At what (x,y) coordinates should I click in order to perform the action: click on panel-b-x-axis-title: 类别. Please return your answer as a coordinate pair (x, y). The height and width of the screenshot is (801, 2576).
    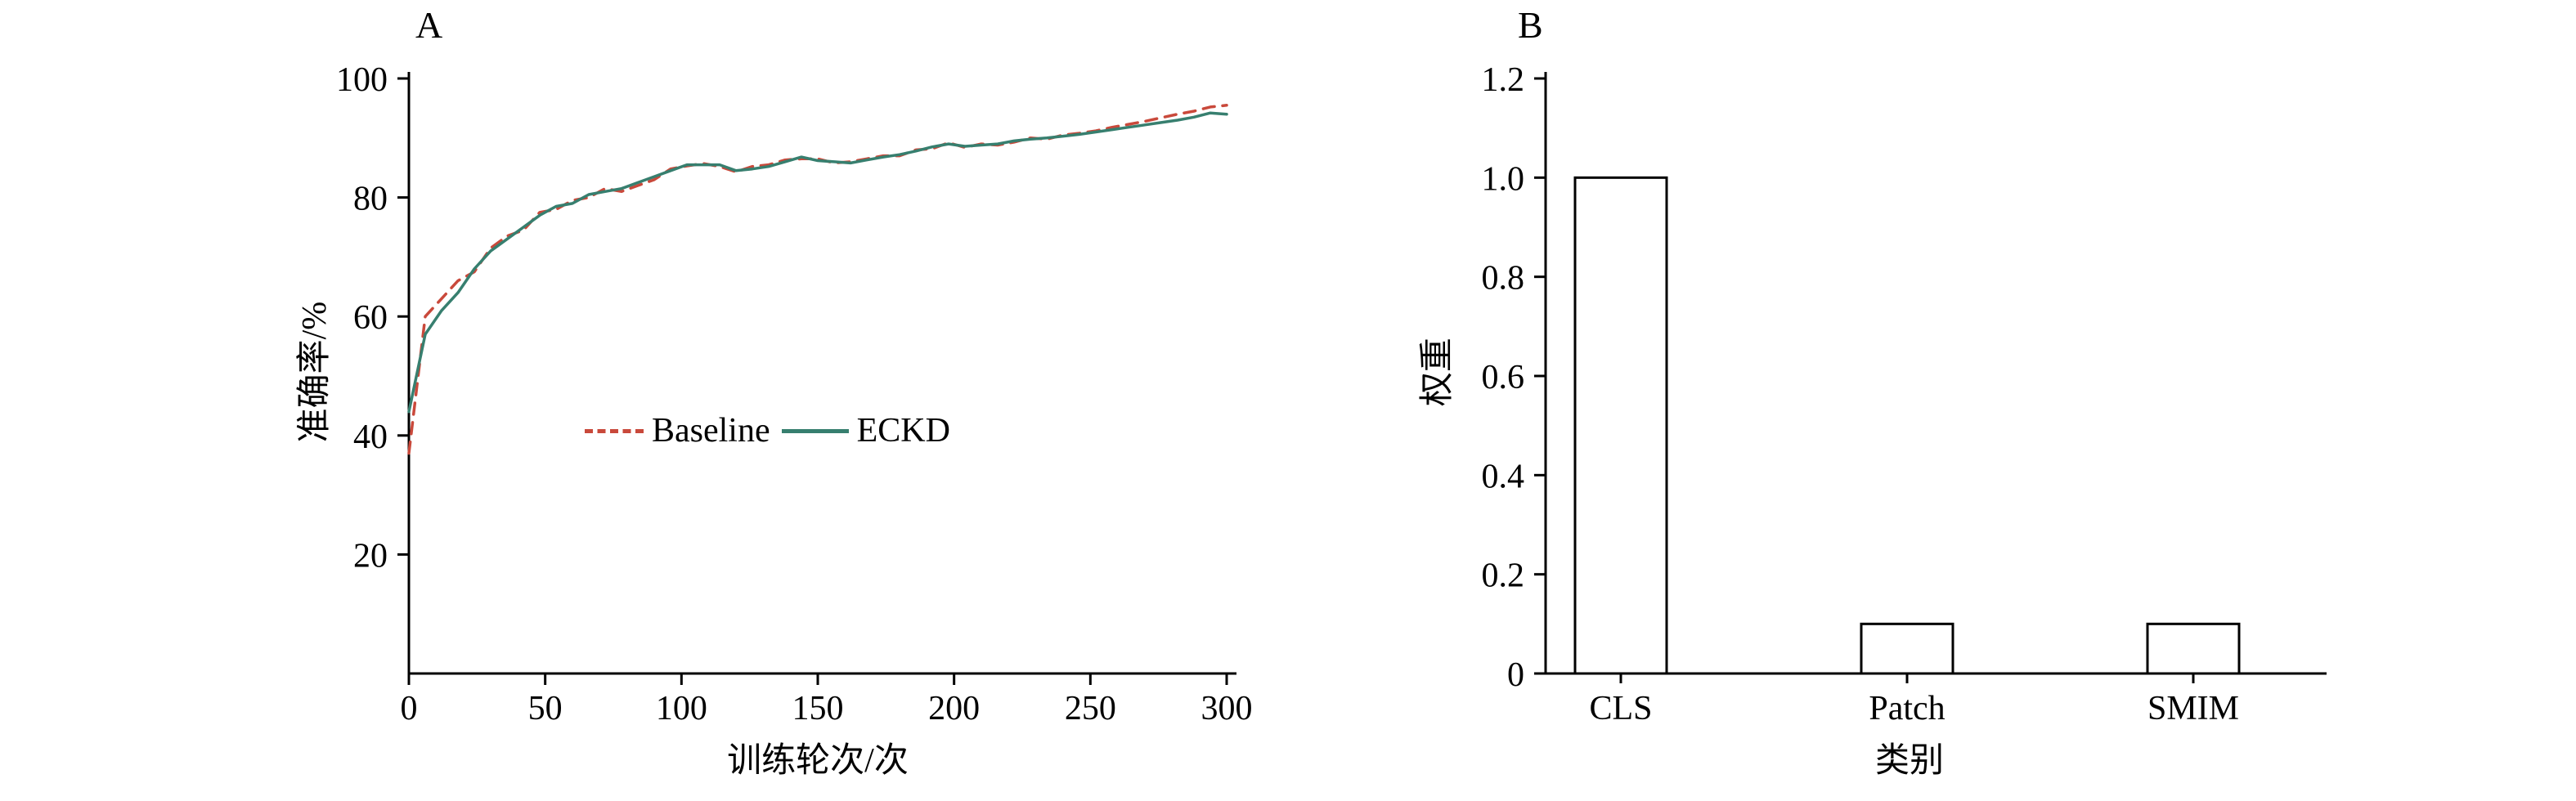
    Looking at the image, I should click on (1909, 761).